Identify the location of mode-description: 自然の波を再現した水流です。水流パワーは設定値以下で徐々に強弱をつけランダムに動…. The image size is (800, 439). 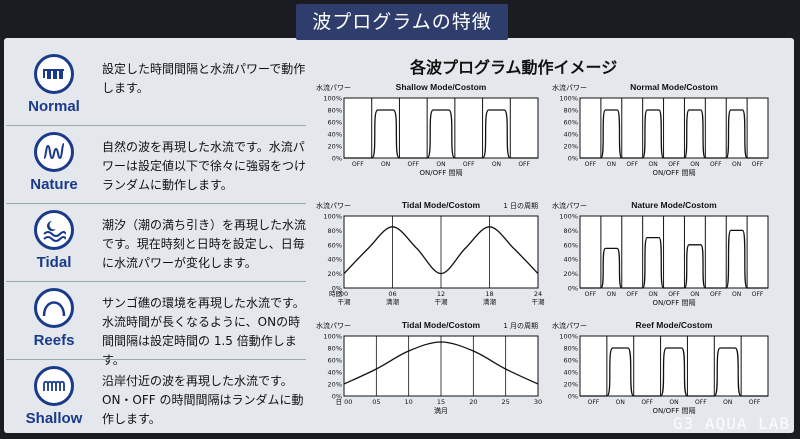
(204, 166).